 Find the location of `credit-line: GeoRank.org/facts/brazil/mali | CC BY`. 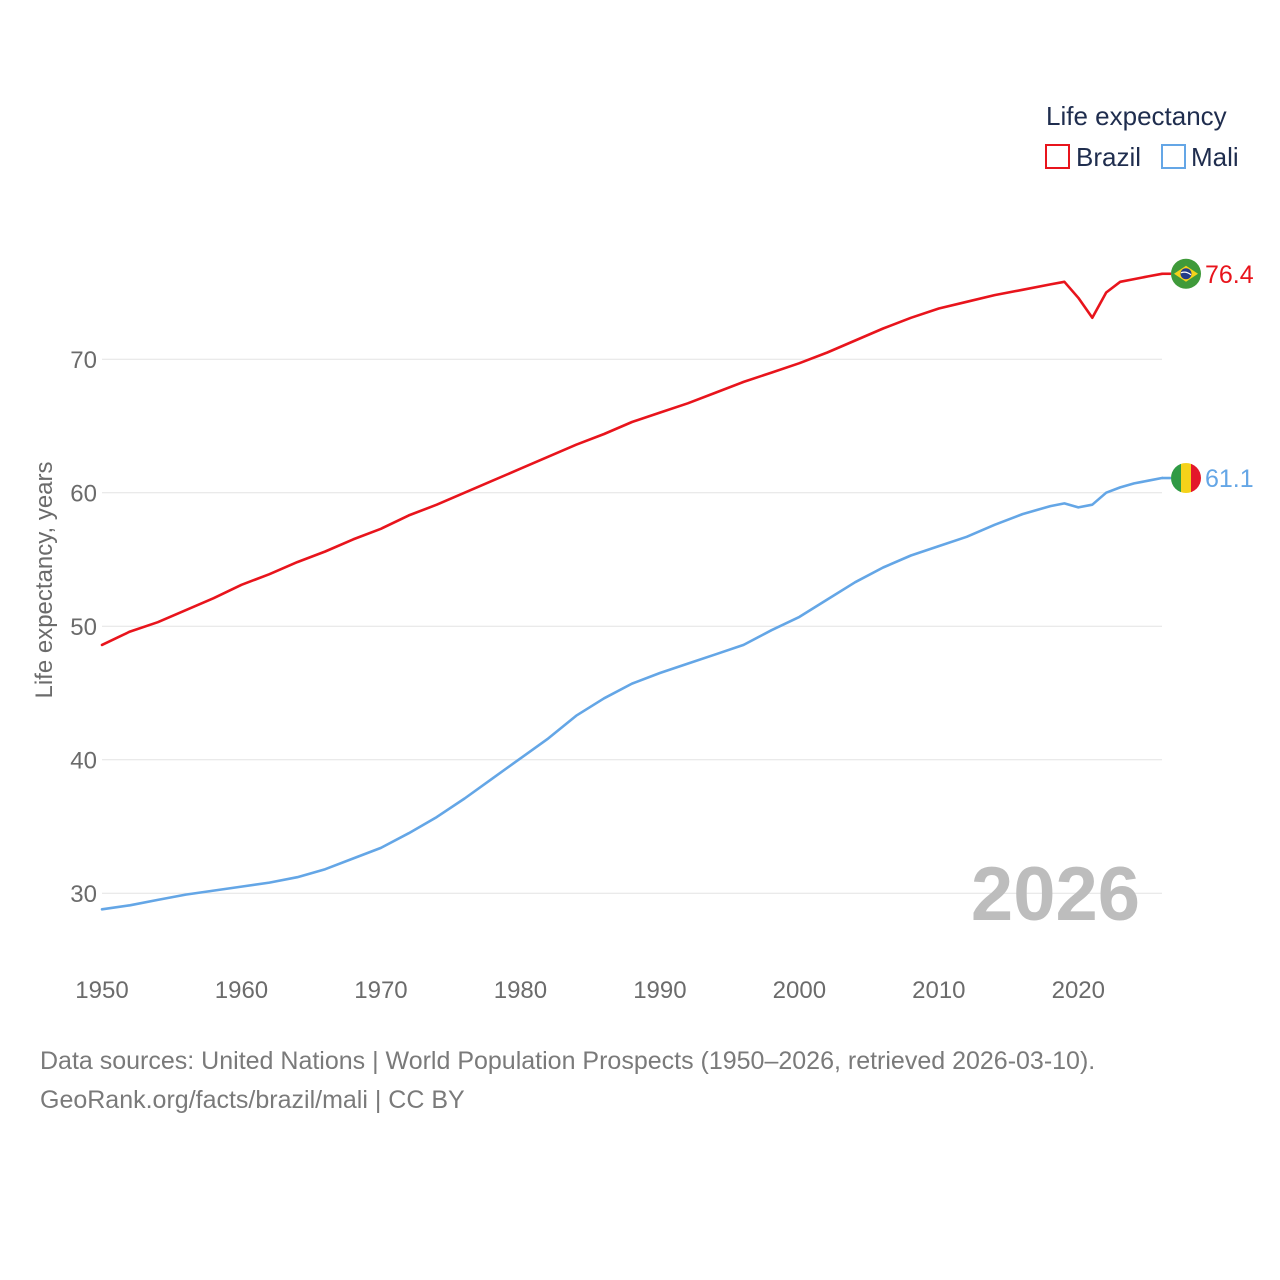

credit-line: GeoRank.org/facts/brazil/mali | CC BY is located at coordinates (252, 1100).